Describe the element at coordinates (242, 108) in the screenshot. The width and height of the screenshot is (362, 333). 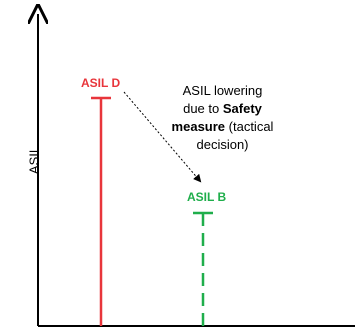
I see `annotation-line2-bold: Safety` at that location.